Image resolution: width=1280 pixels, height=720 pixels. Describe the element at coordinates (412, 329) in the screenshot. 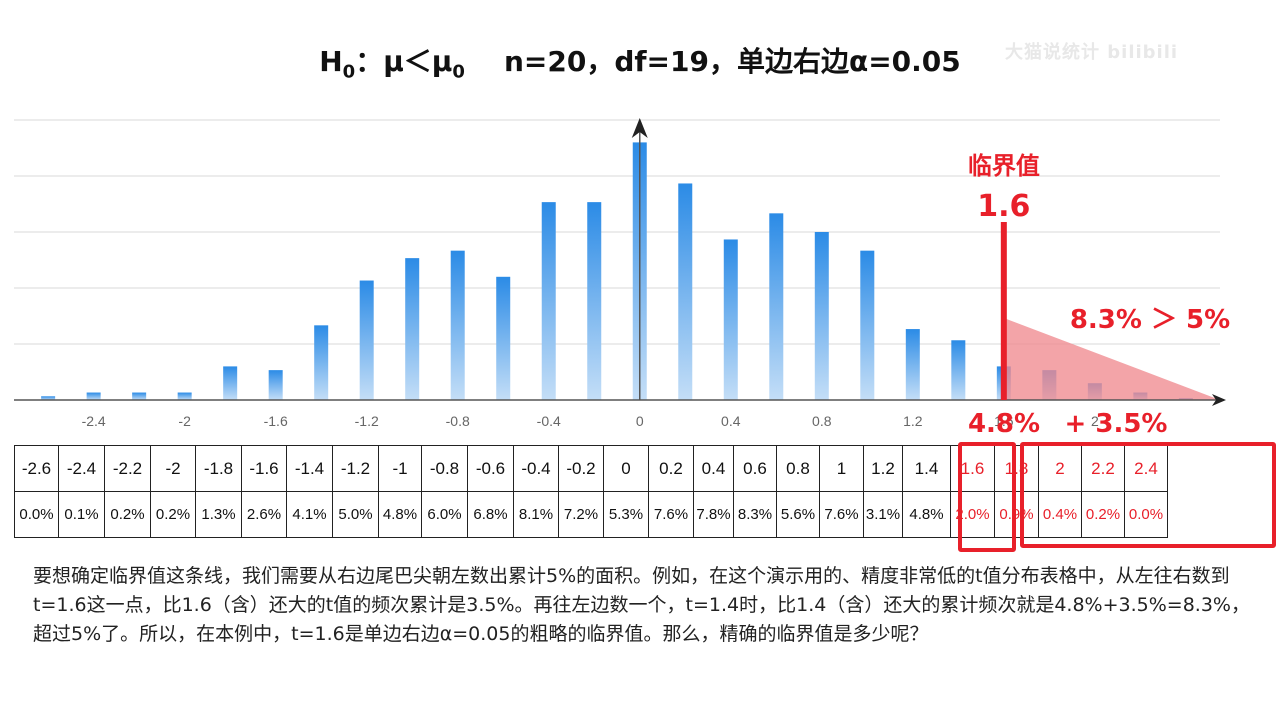

I see `bar-t-neg1` at that location.